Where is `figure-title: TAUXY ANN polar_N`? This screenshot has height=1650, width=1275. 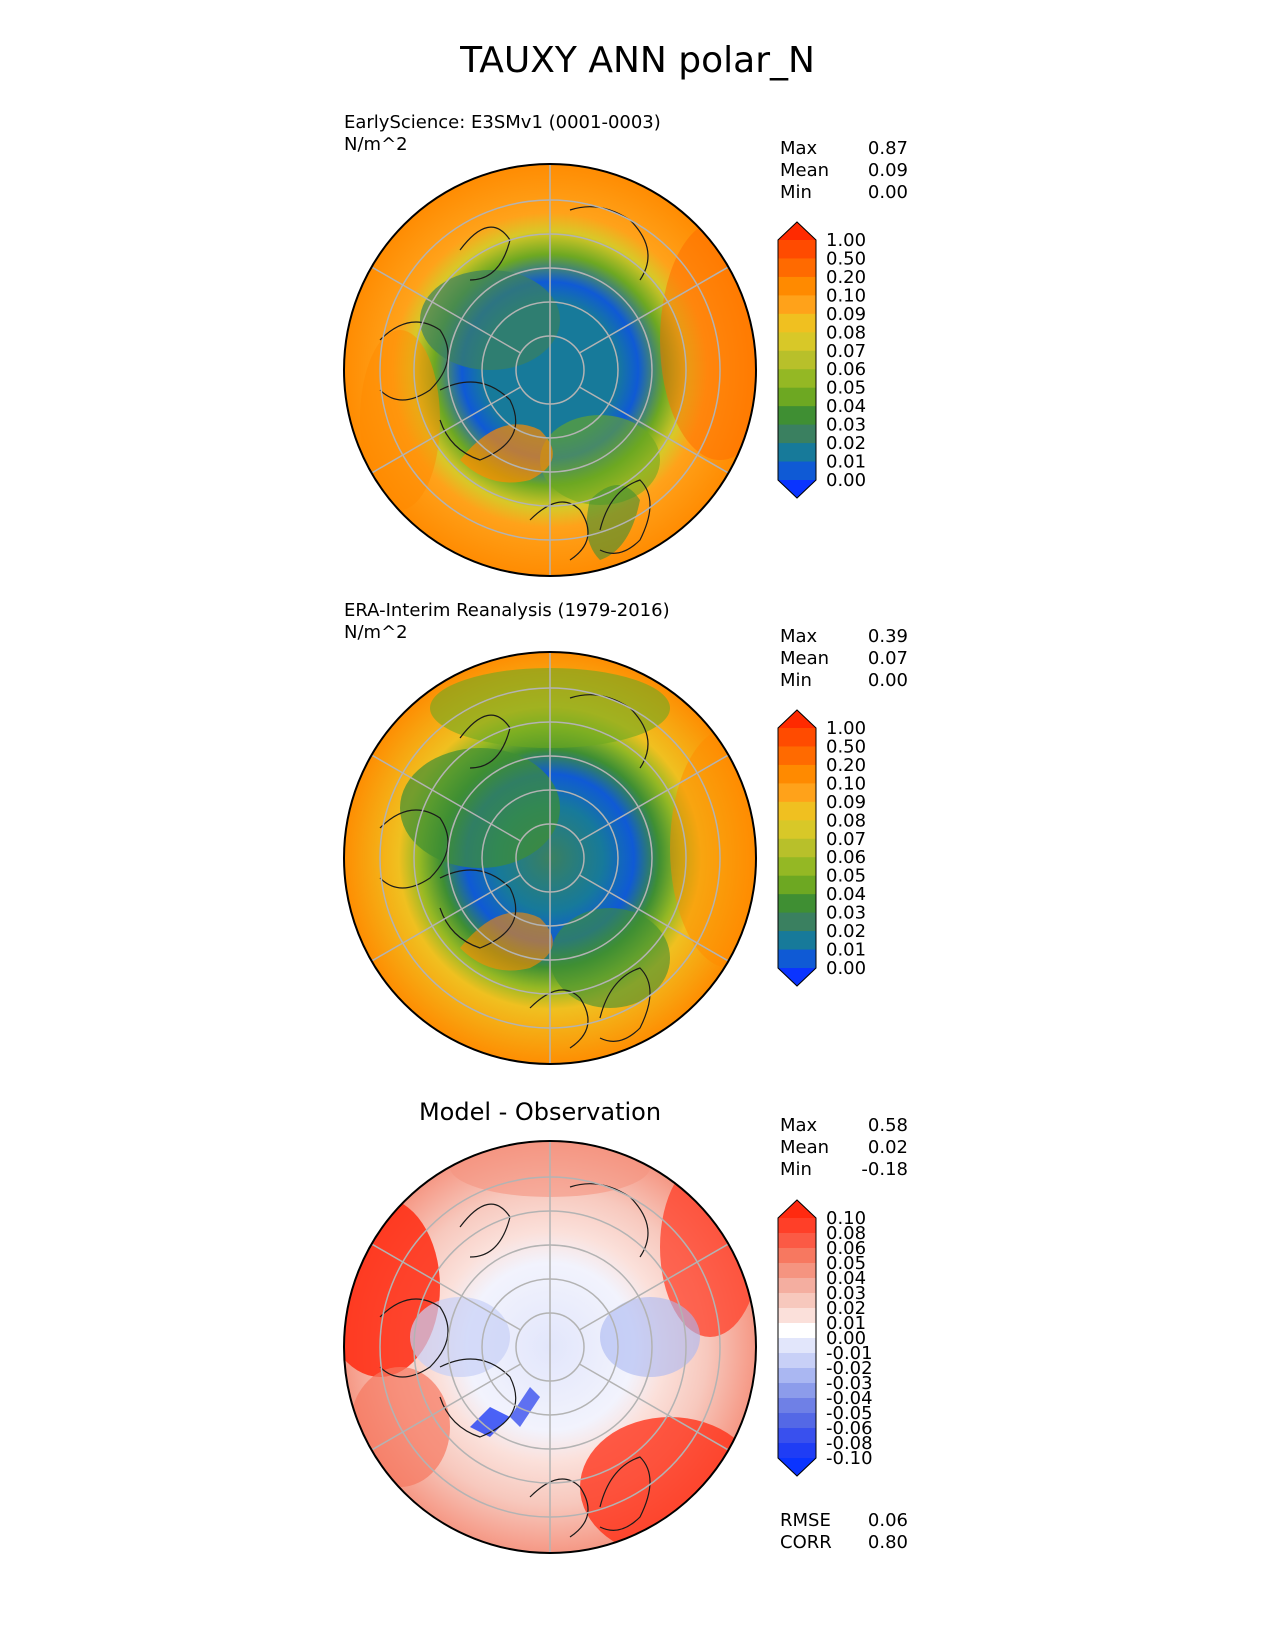 figure-title: TAUXY ANN polar_N is located at coordinates (637, 60).